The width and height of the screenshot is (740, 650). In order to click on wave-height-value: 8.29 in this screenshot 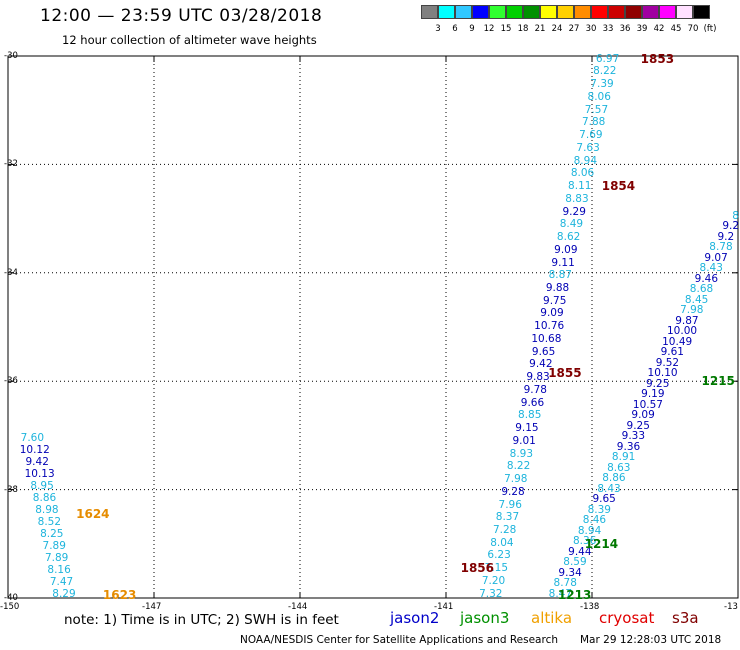, I will do `click(64, 593)`.